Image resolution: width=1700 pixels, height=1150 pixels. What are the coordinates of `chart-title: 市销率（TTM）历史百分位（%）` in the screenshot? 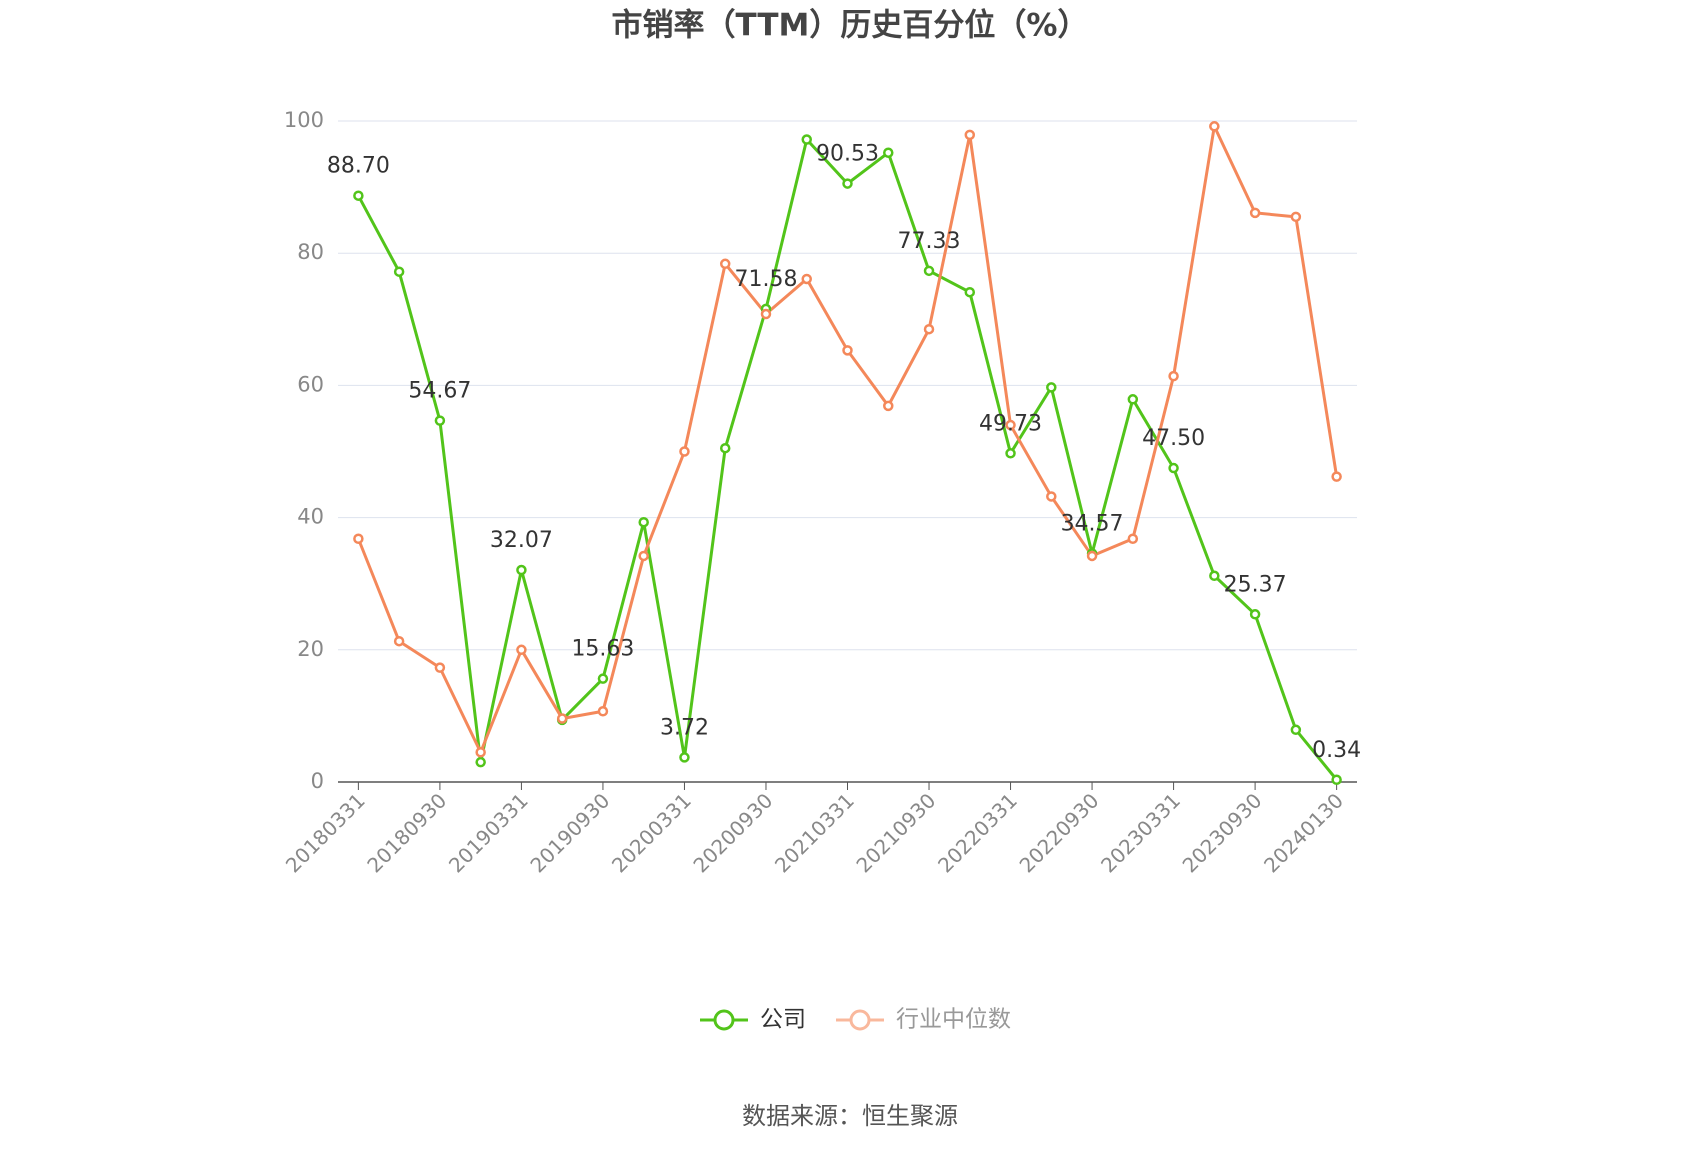 It's located at (850, 26).